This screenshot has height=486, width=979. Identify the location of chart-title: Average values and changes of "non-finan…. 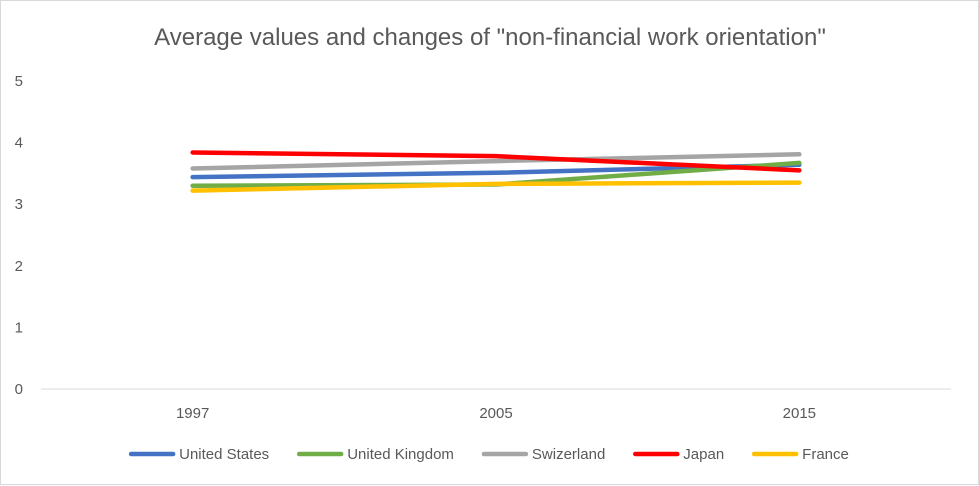
(490, 37).